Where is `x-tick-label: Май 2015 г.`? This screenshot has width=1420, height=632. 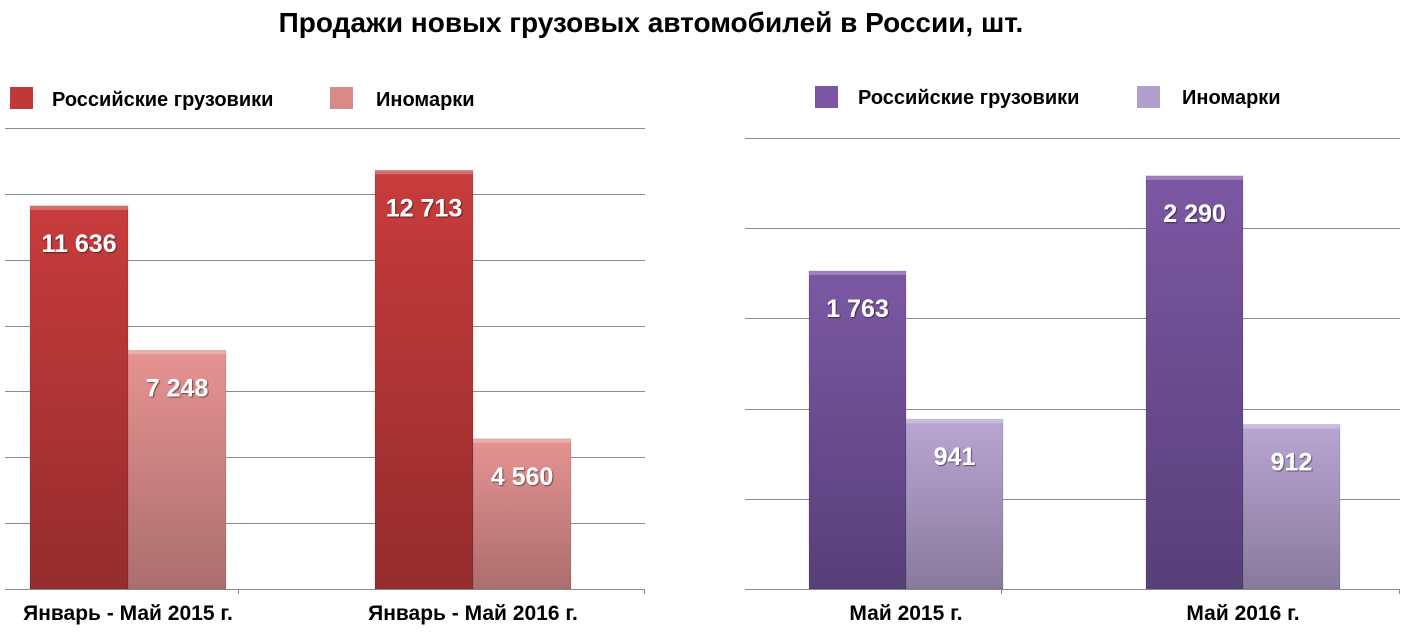
x-tick-label: Май 2015 г. is located at coordinates (905, 613).